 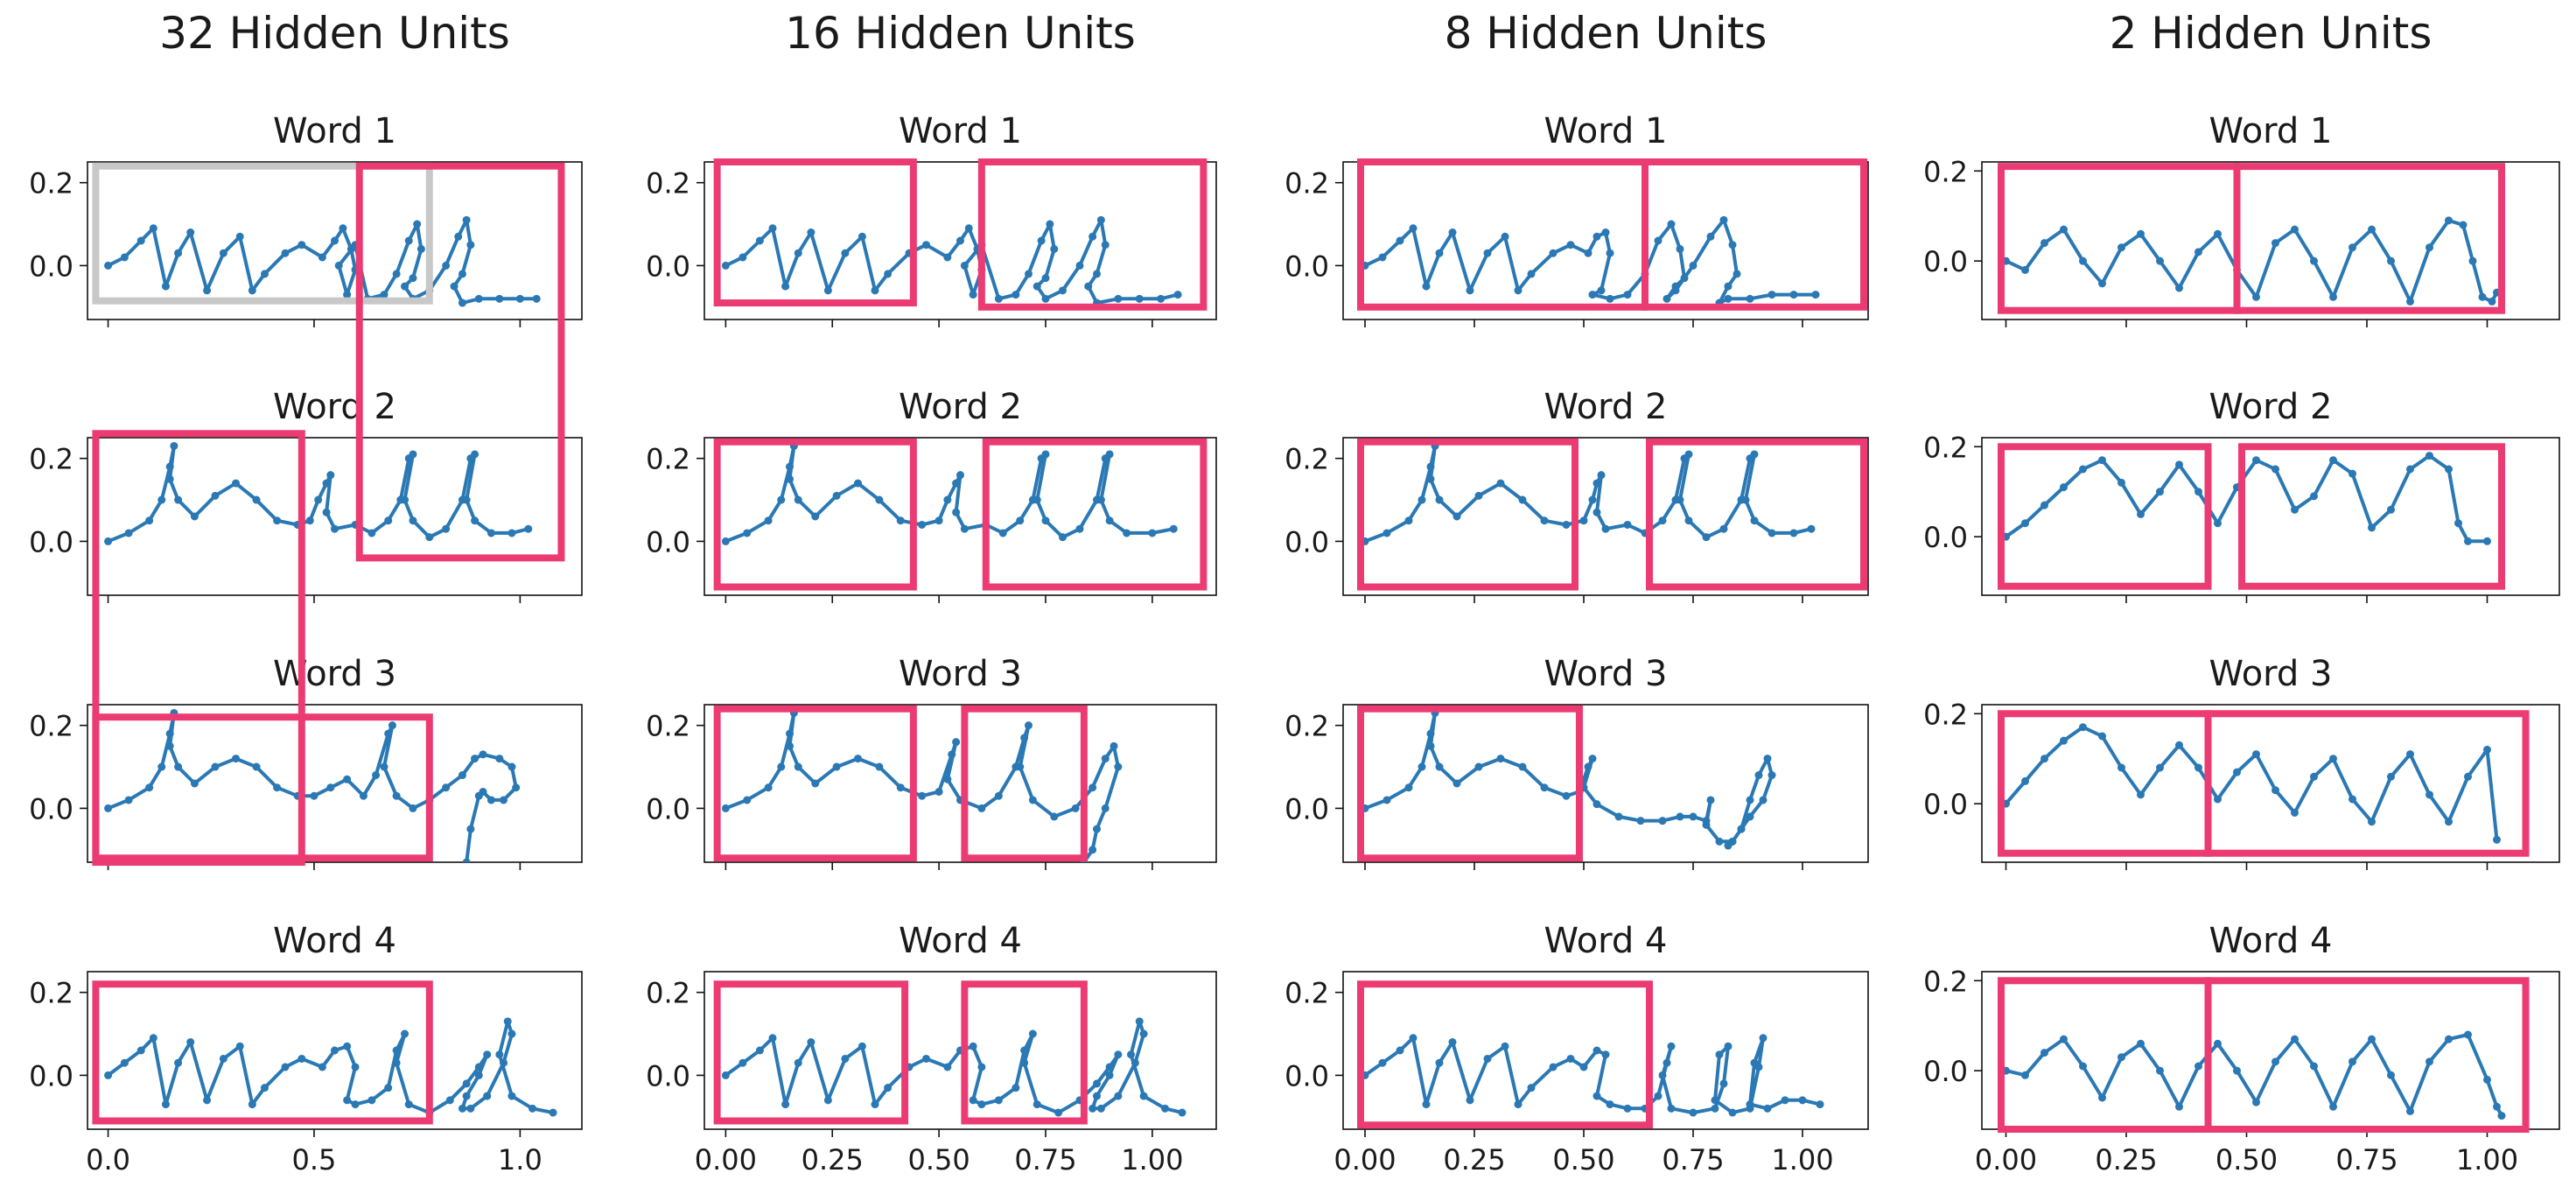 I want to click on y-tick-label: 0.2, so click(x=51, y=459).